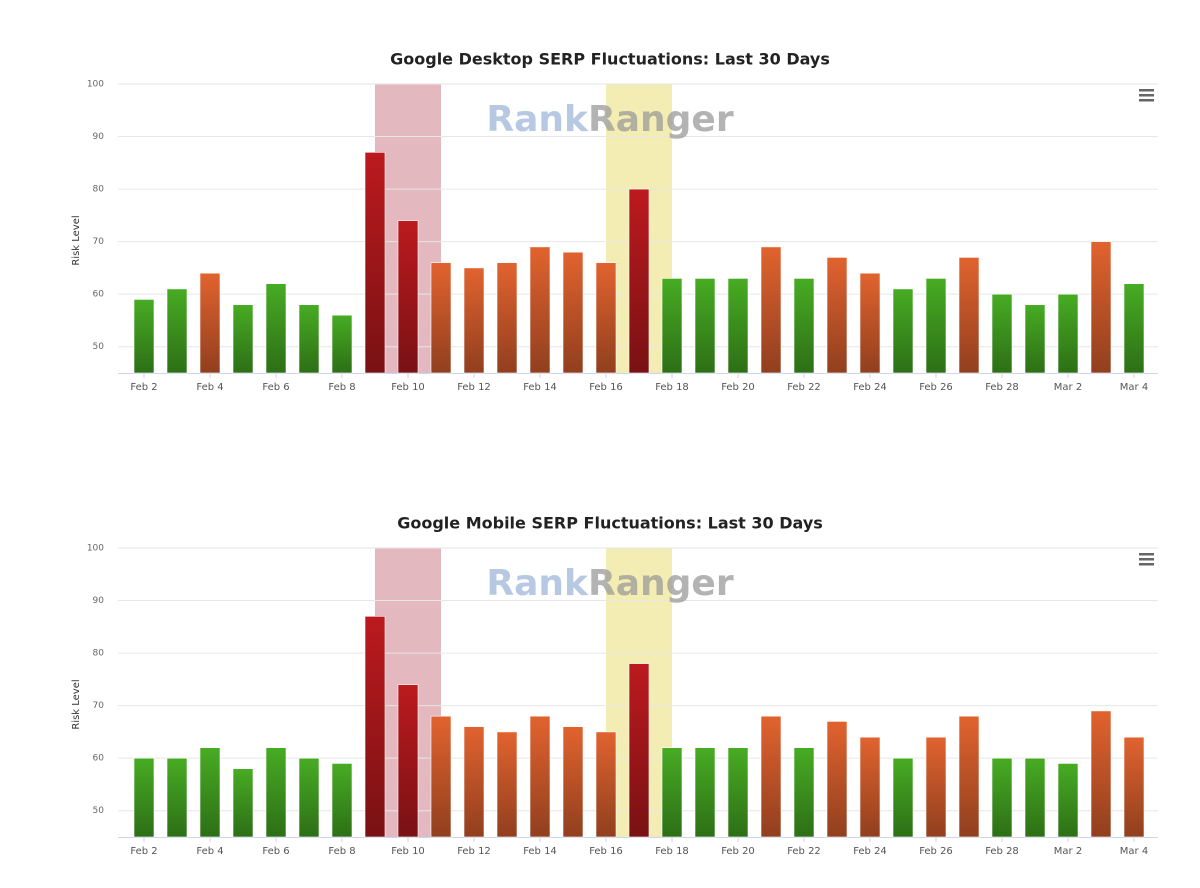 Image resolution: width=1200 pixels, height=888 pixels. Describe the element at coordinates (99, 190) in the screenshot. I see `y-tick-label: 80` at that location.